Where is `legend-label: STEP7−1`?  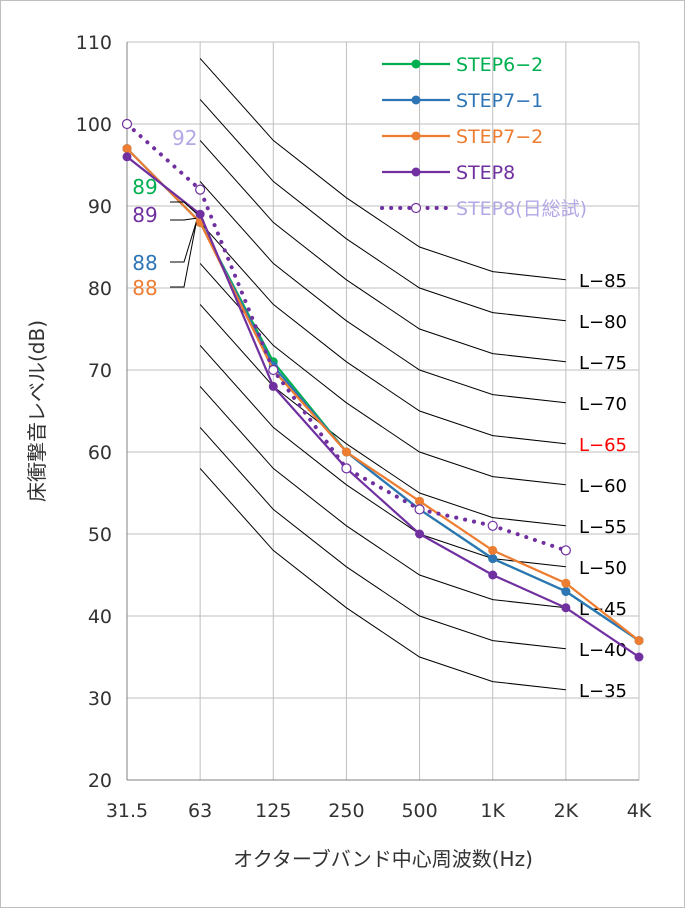
legend-label: STEP7−1 is located at coordinates (499, 101).